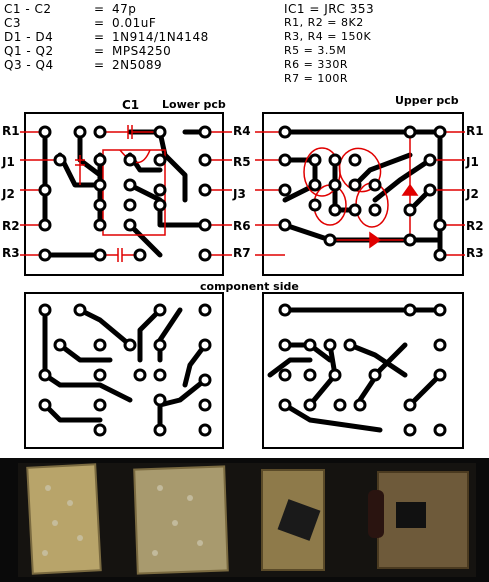  Describe the element at coordinates (242, 131) in the screenshot. I see `lower-right-label: R4` at that location.